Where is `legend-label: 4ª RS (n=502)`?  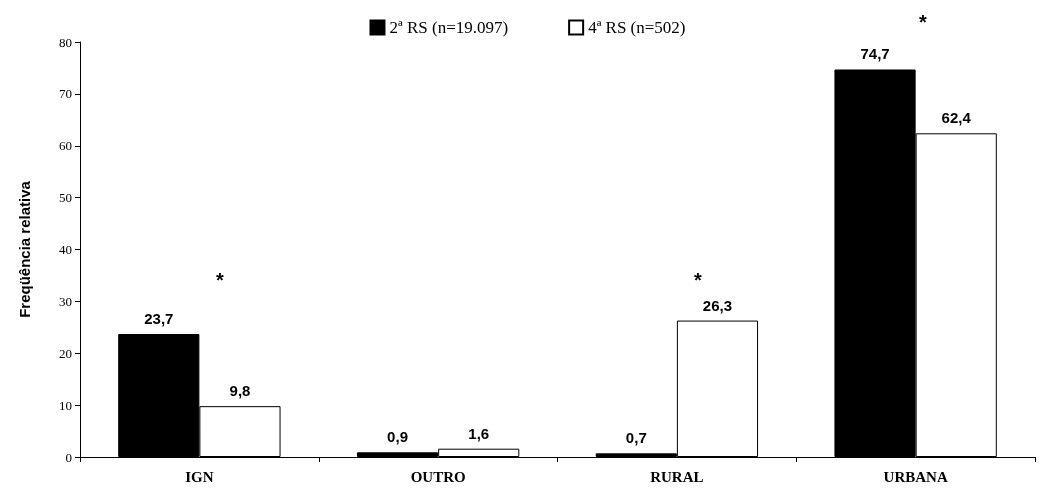
legend-label: 4ª RS (n=502) is located at coordinates (637, 27).